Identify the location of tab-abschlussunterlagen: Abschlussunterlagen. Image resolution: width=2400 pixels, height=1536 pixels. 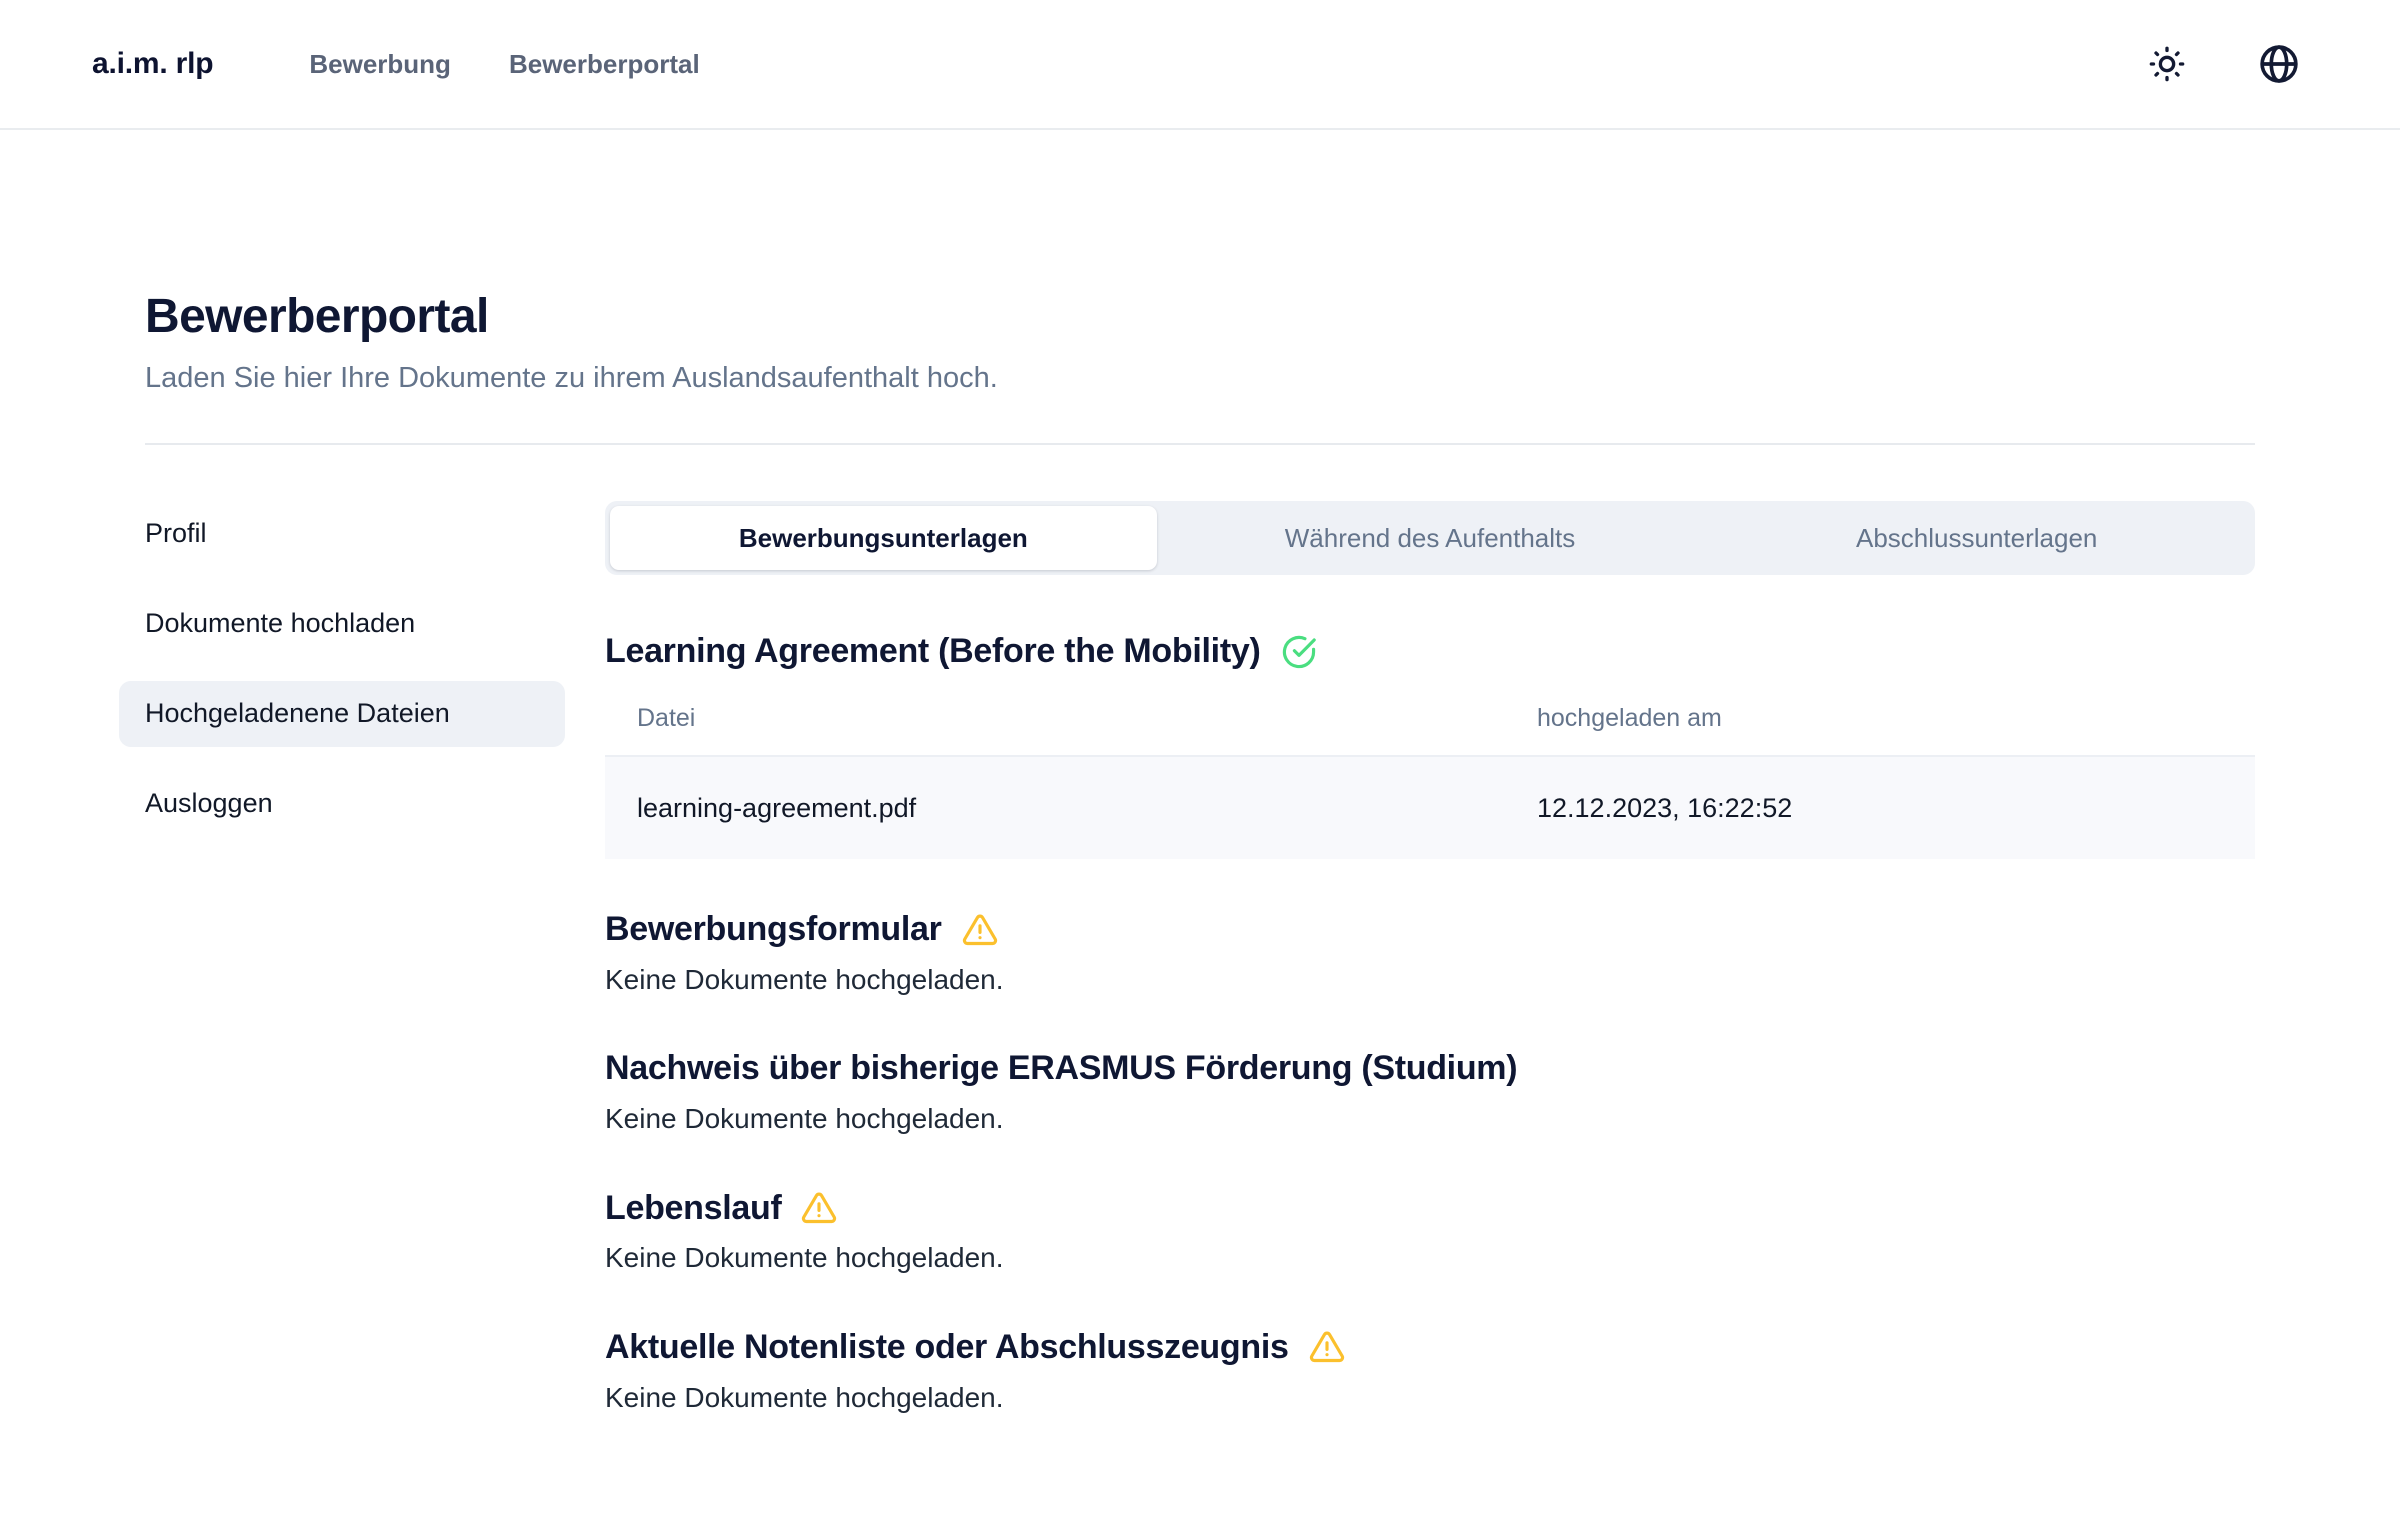
(1976, 537).